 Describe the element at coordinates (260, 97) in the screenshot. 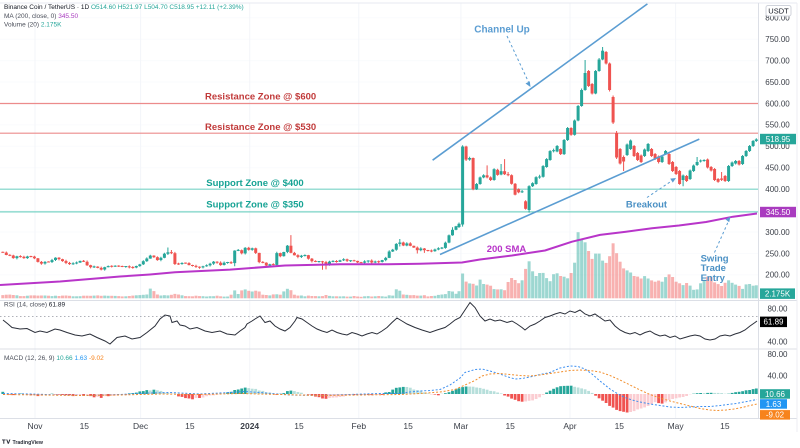

I see `svg-text: Resistance Zone @ $600` at that location.